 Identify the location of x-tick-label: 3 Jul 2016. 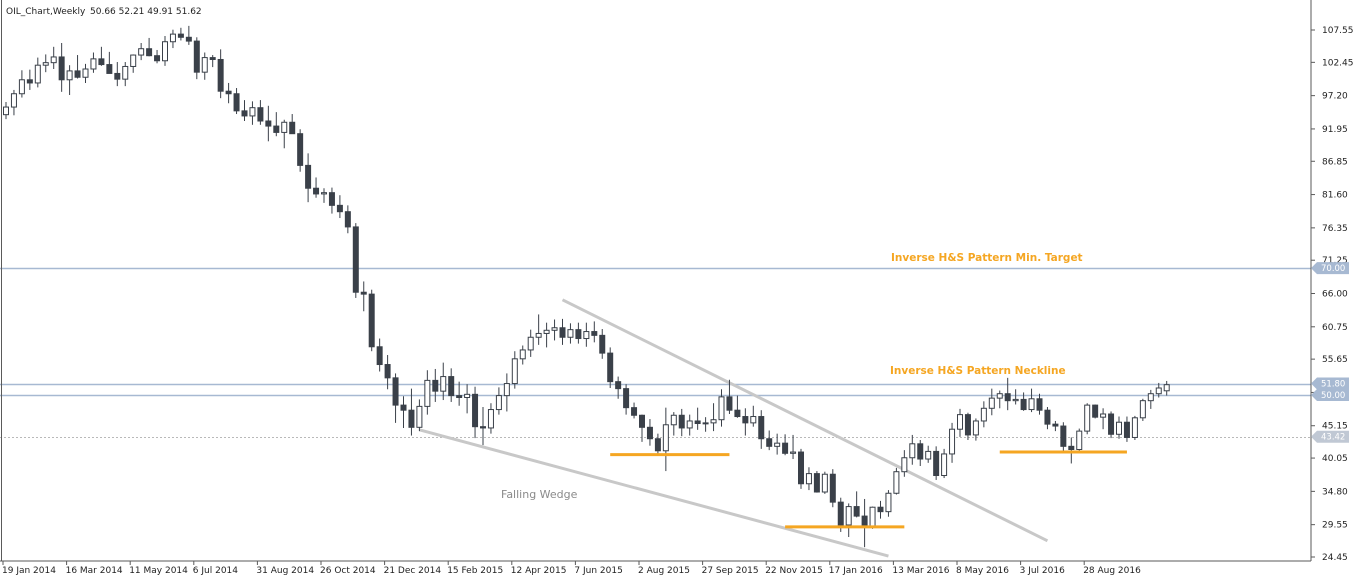
(1042, 571).